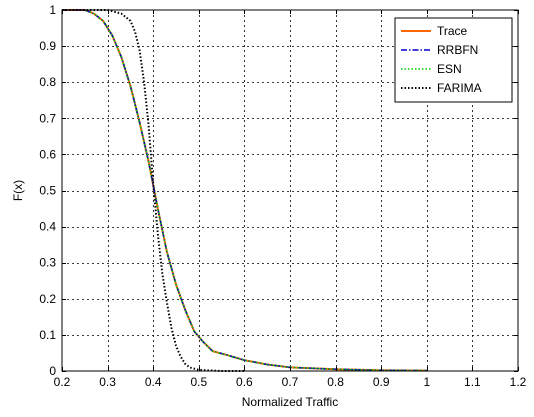 The image size is (534, 417). Describe the element at coordinates (107, 382) in the screenshot. I see `x-tick-label: 0.3` at that location.